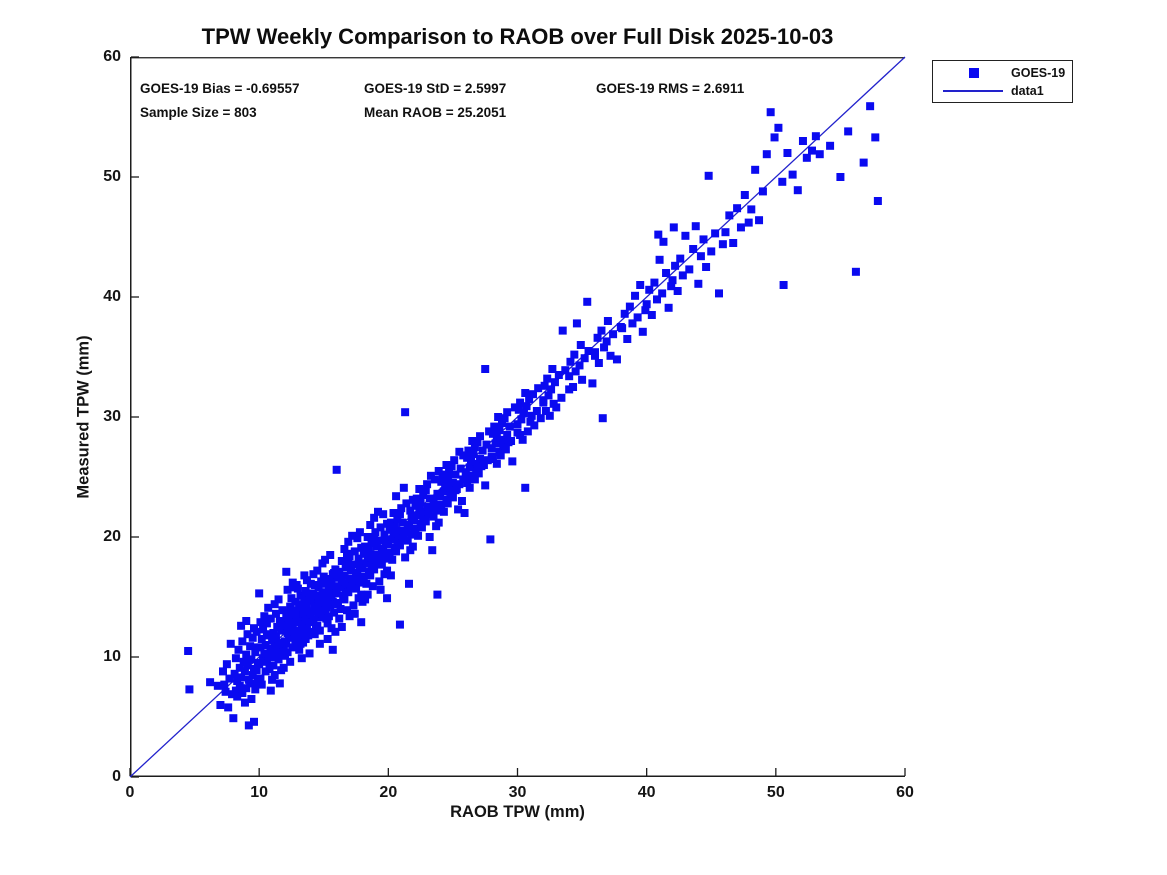  What do you see at coordinates (112, 176) in the screenshot?
I see `y-tick-label: 50` at bounding box center [112, 176].